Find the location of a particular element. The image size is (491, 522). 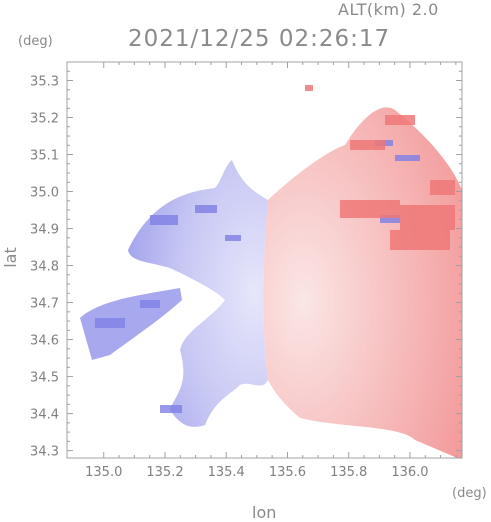

y-tick-label: 35.2 is located at coordinates (44, 119).